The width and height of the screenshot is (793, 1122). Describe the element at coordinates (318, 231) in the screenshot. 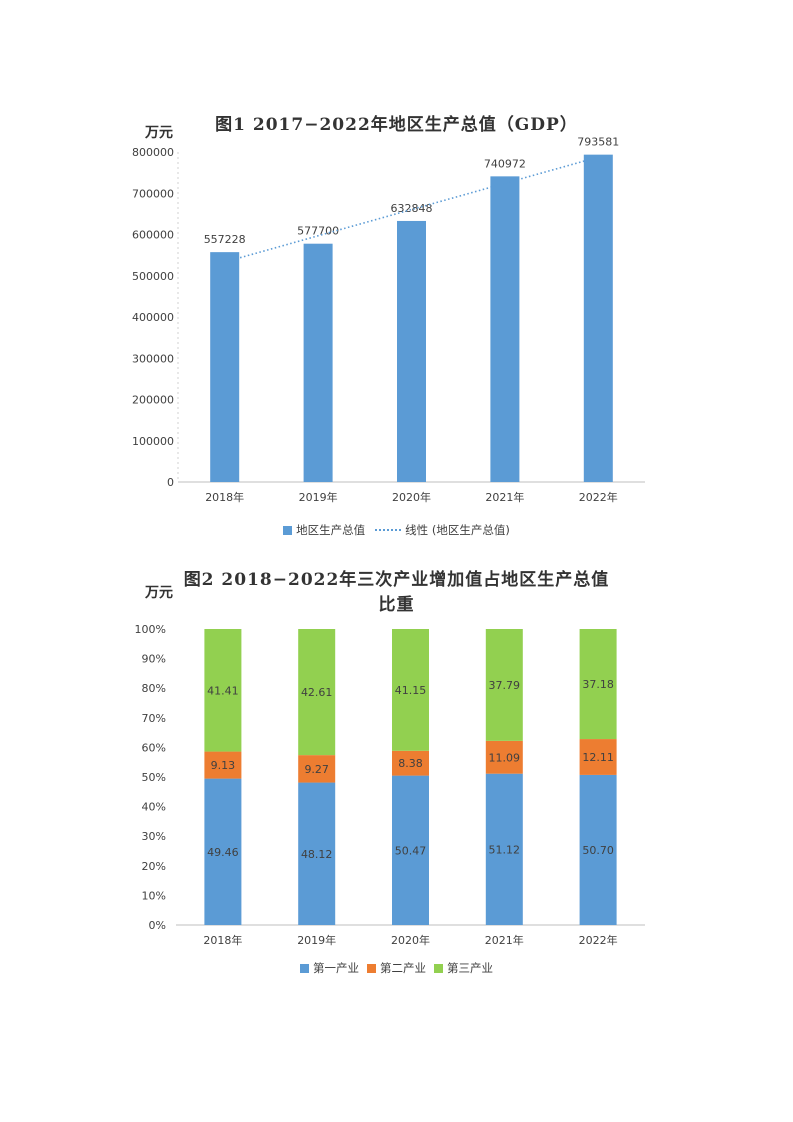

I see `chart1-data-label: 577700` at that location.